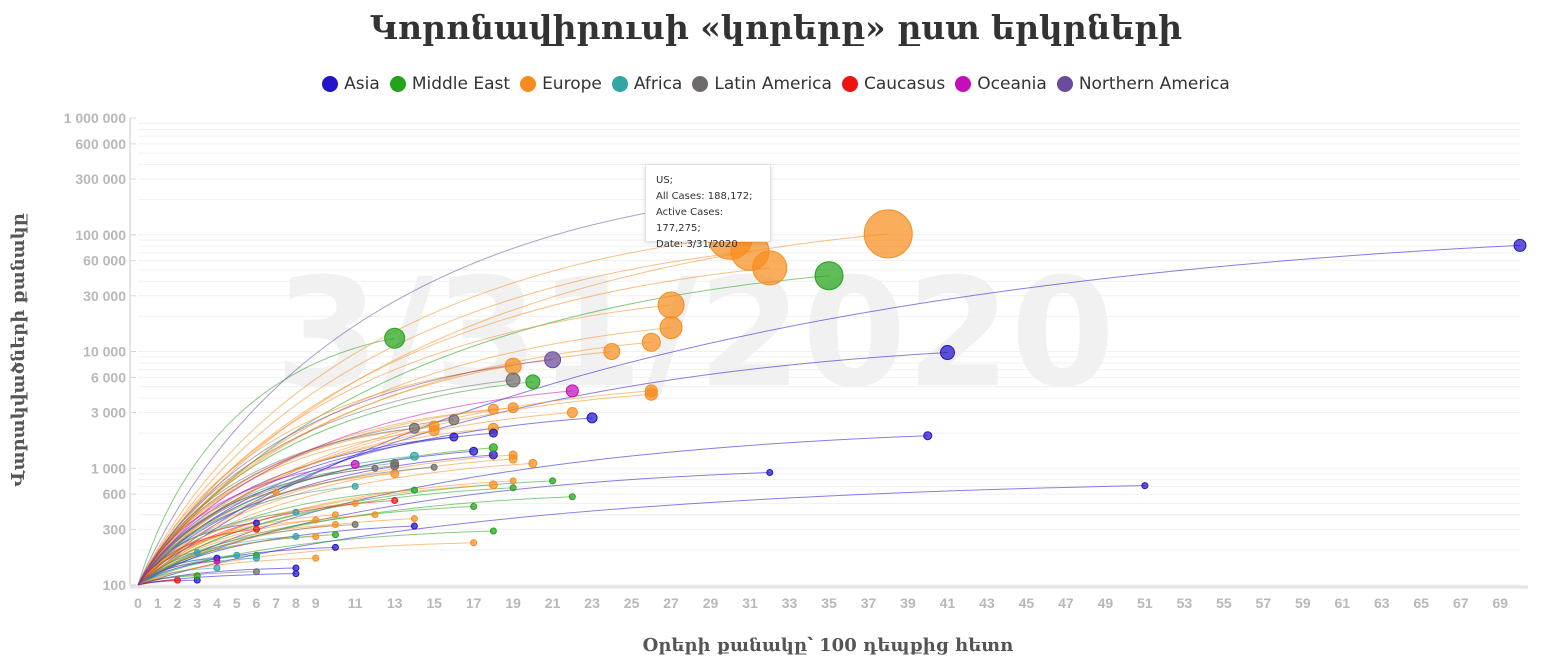 This screenshot has height=666, width=1552. Describe the element at coordinates (108, 413) in the screenshot. I see `y-tick-label: 3 000` at that location.